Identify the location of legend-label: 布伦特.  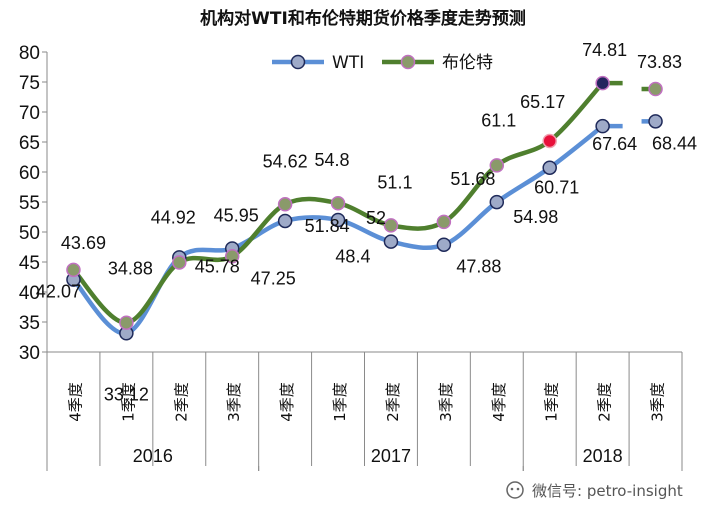
(467, 63).